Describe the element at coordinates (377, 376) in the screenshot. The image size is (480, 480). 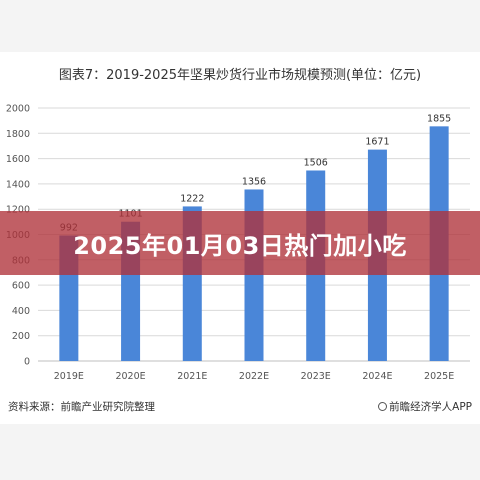
I see `x-tick-label: 2024E` at that location.